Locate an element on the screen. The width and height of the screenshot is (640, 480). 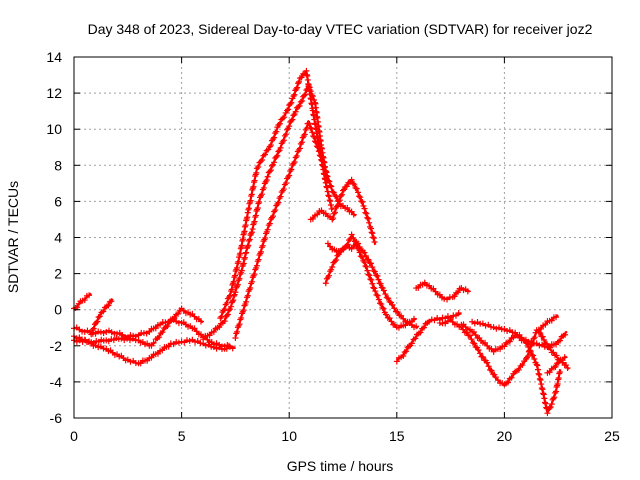
y-tick-label: 14 is located at coordinates (54, 57).